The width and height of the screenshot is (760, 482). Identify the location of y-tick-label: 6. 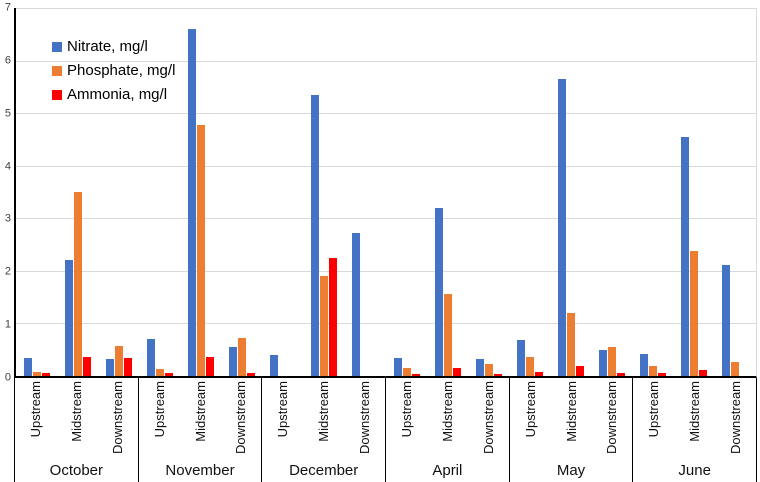
(7, 60).